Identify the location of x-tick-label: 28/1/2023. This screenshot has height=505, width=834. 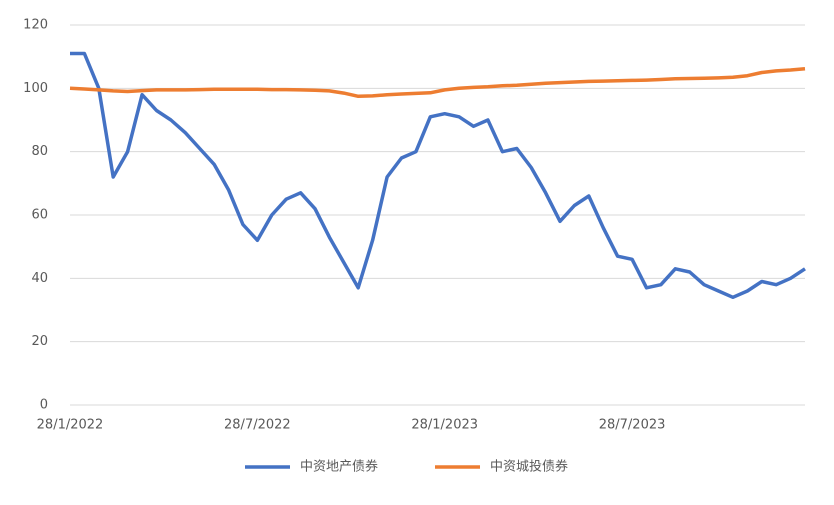
(444, 425).